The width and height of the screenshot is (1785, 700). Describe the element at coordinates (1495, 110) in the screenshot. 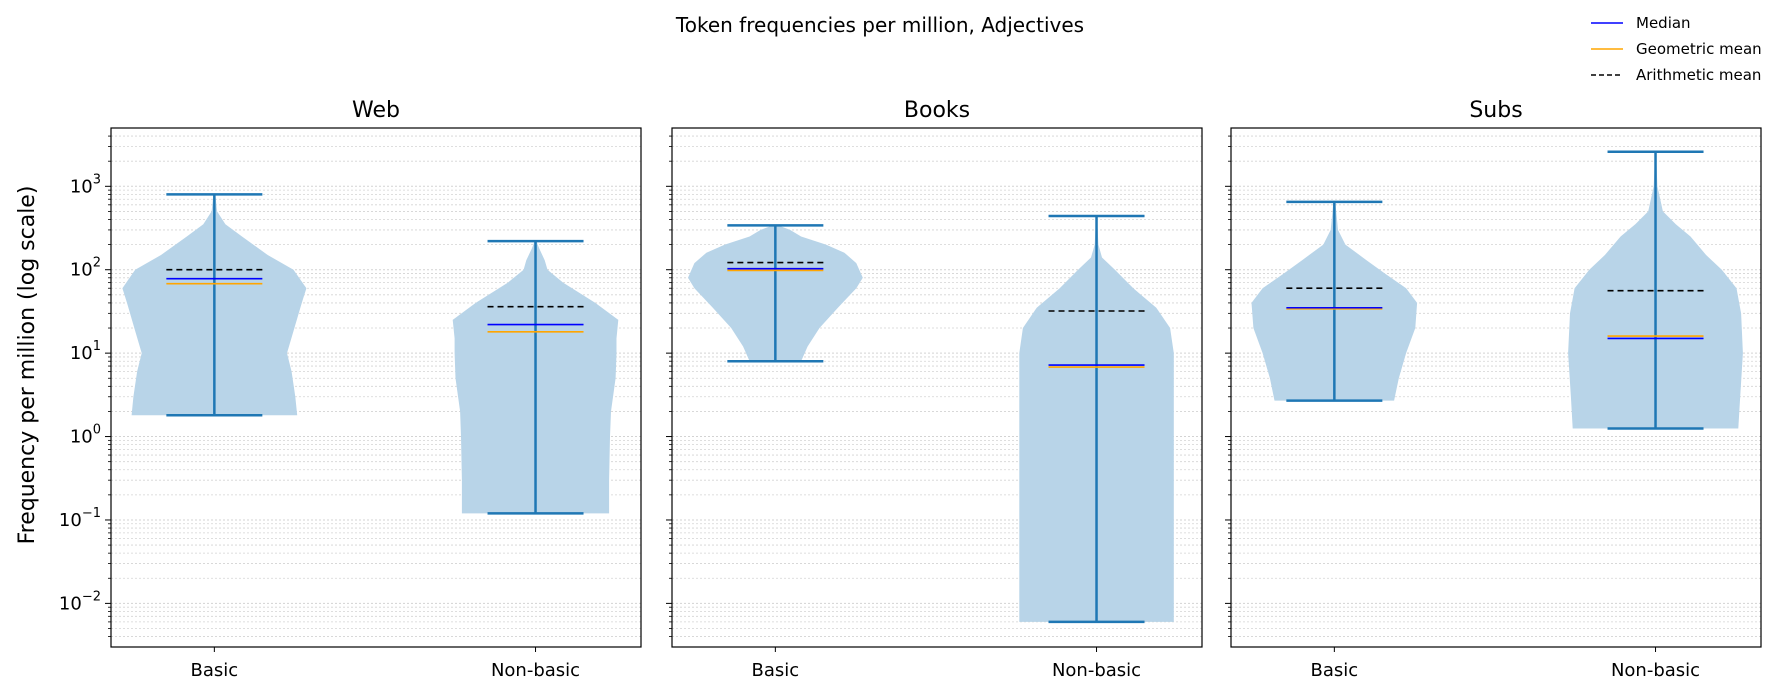

I see `panel-title: Subs` at that location.